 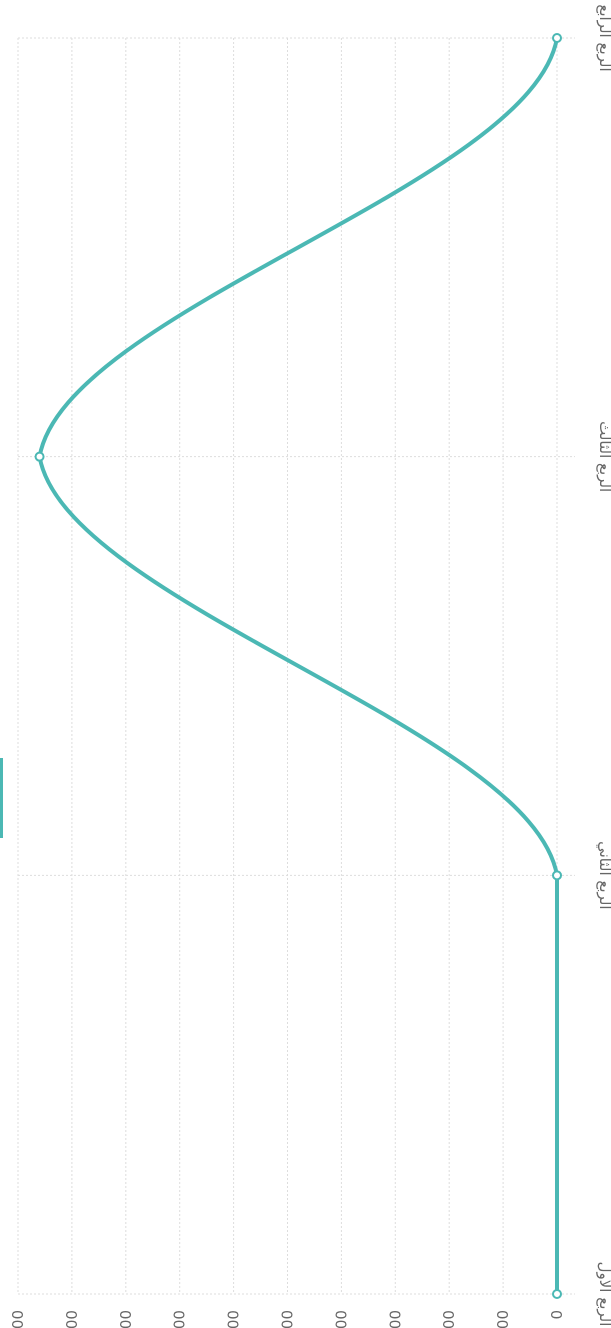 What do you see at coordinates (603, 1294) in the screenshot?
I see `x-category-label: الربع الأول` at bounding box center [603, 1294].